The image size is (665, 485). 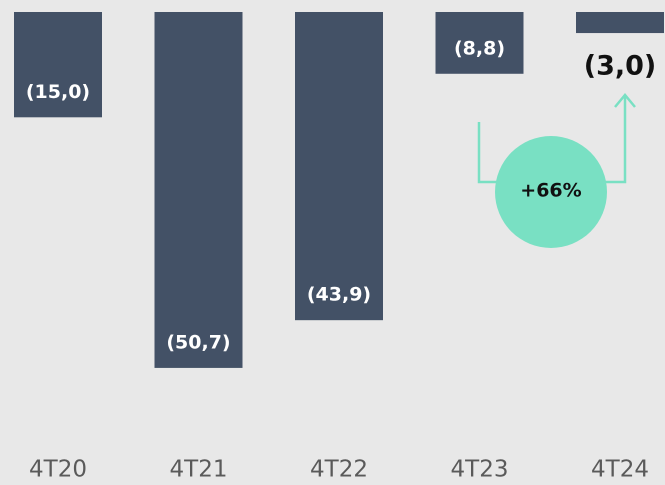 What do you see at coordinates (480, 470) in the screenshot?
I see `x-tick-label: 4T23` at bounding box center [480, 470].